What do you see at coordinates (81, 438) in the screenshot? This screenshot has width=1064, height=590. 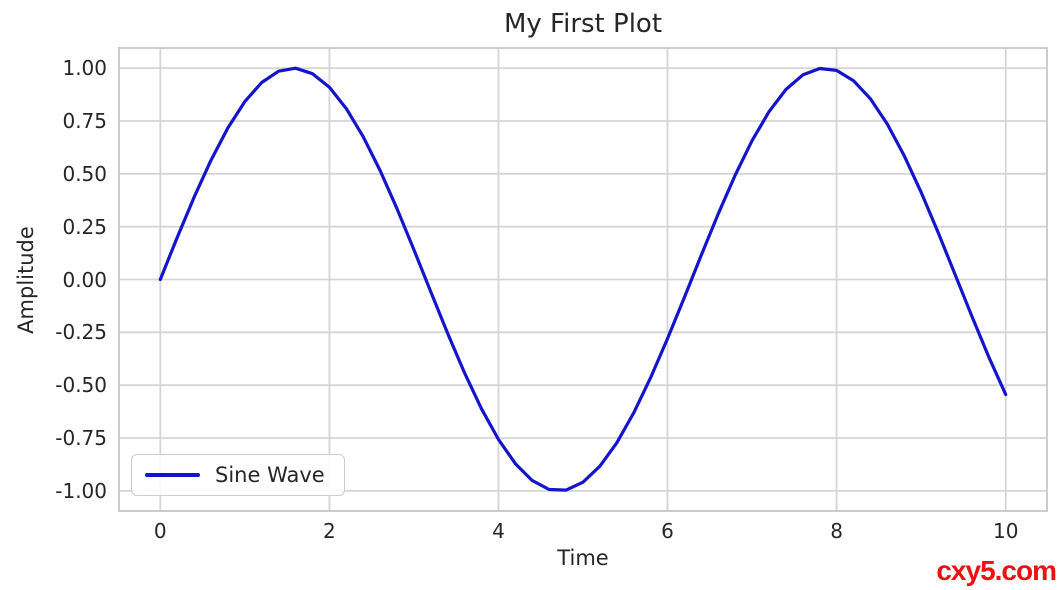 I see `y-tick-label: -0.75` at bounding box center [81, 438].